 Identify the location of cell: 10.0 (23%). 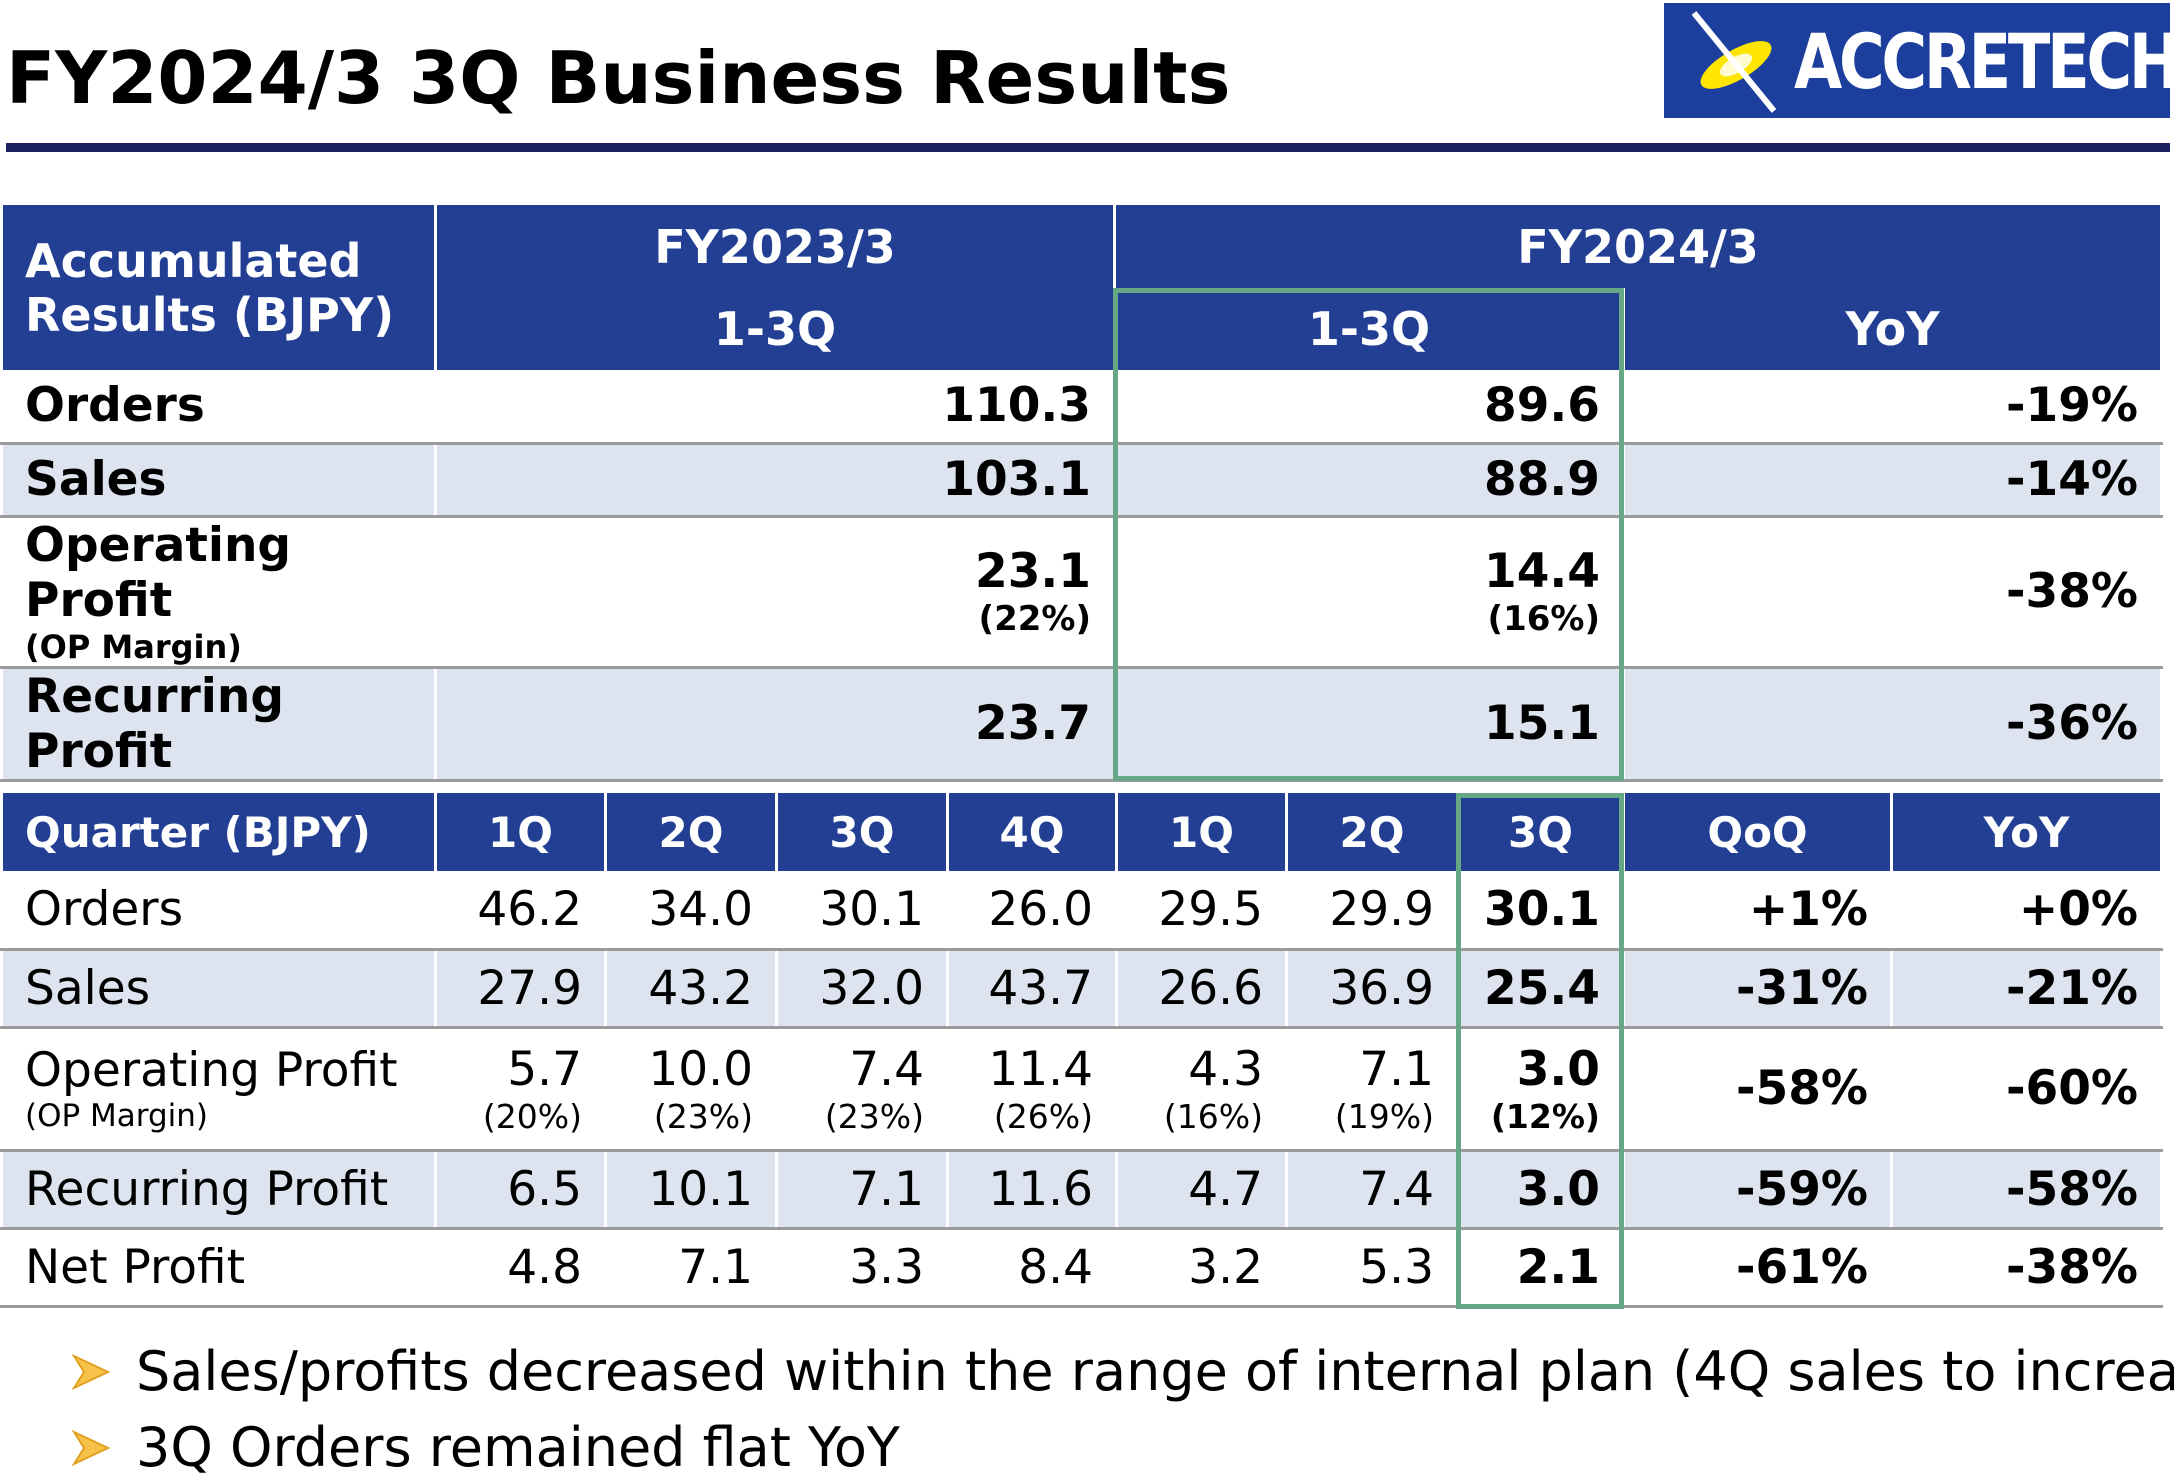
(691, 1089).